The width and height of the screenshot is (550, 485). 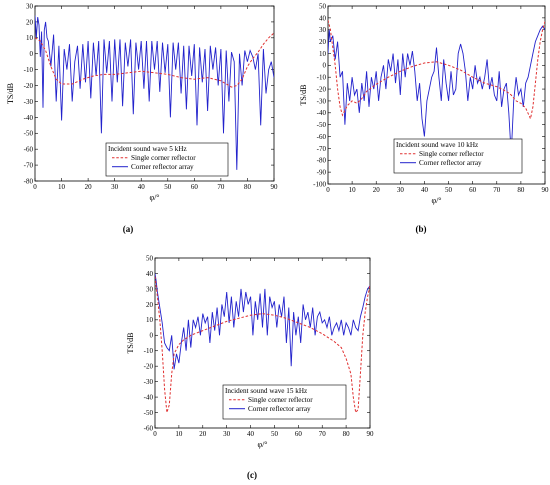 What do you see at coordinates (322, 173) in the screenshot?
I see `y-tick-label: -90` at bounding box center [322, 173].